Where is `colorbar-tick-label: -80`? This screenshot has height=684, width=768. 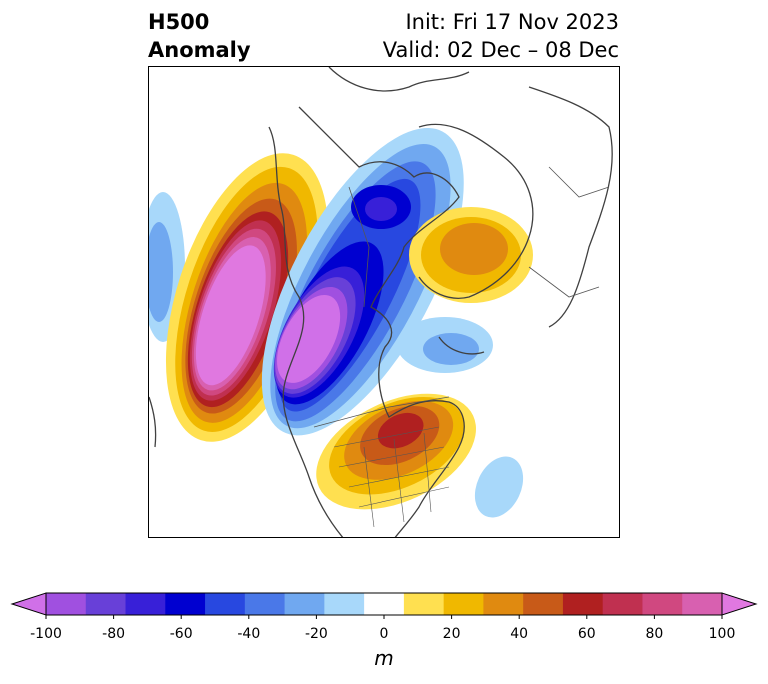 colorbar-tick-label: -80 is located at coordinates (114, 634).